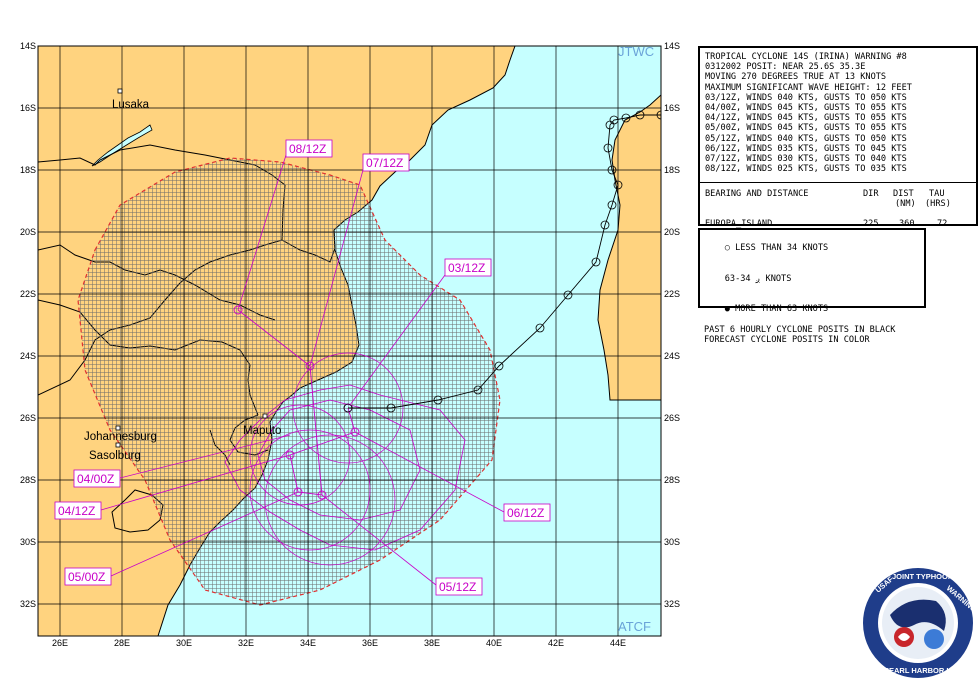 This screenshot has height=682, width=980. I want to click on dist-unit: (NM), so click(905, 204).